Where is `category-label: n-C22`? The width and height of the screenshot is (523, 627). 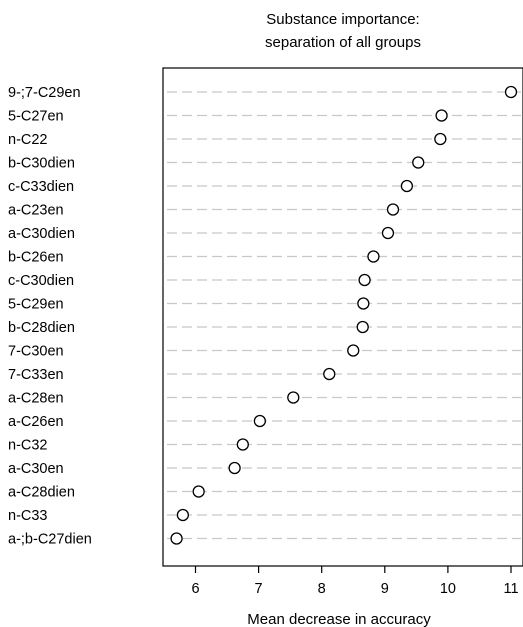 category-label: n-C22 is located at coordinates (28, 140).